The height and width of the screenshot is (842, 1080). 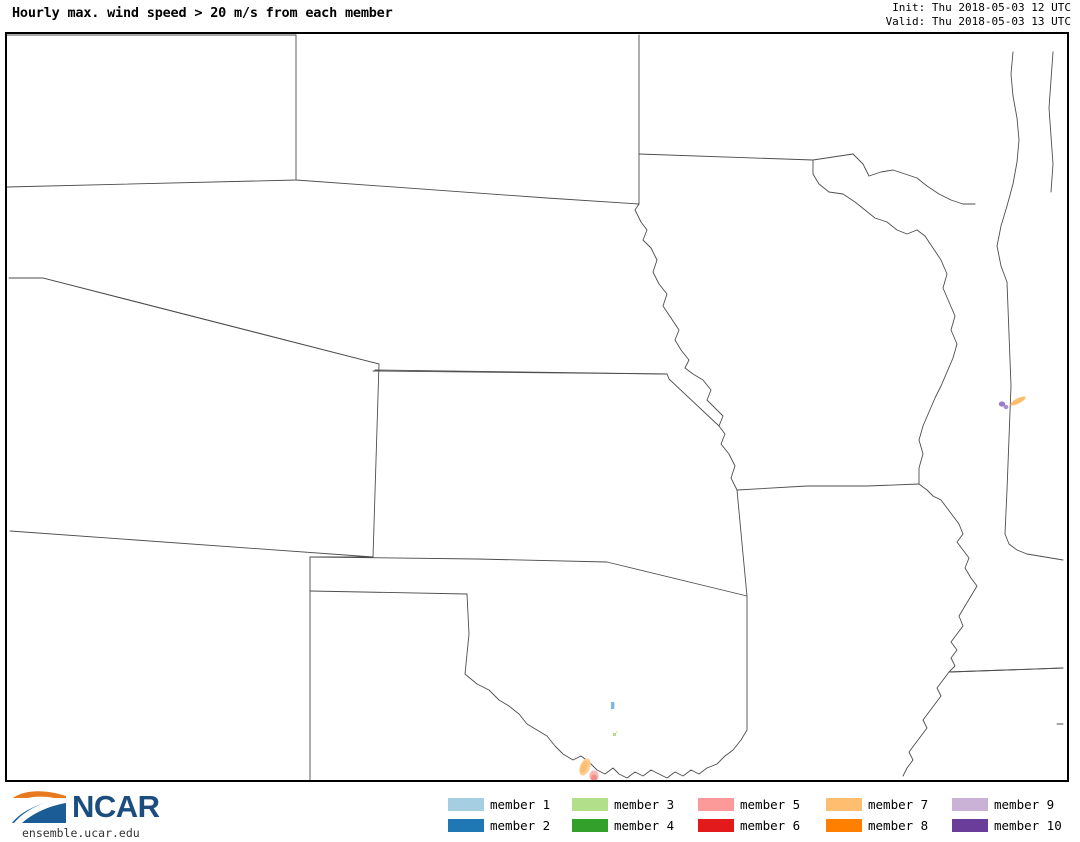 I want to click on shoreline-lake-michigan-east, so click(x=1051, y=122).